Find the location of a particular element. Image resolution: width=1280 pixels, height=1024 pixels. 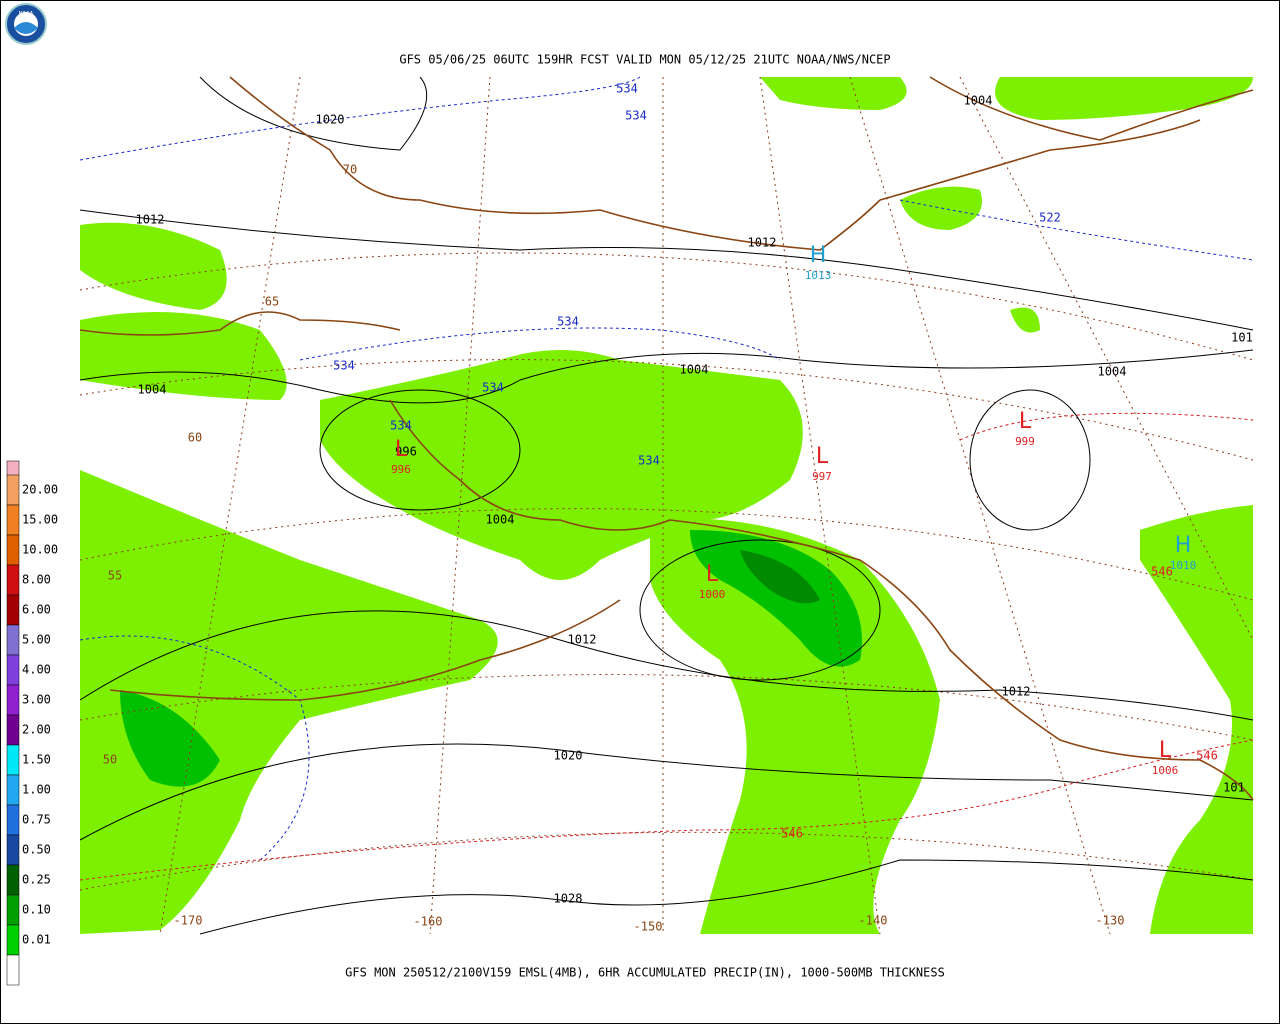

legend-label: 20.00 is located at coordinates (40, 490).